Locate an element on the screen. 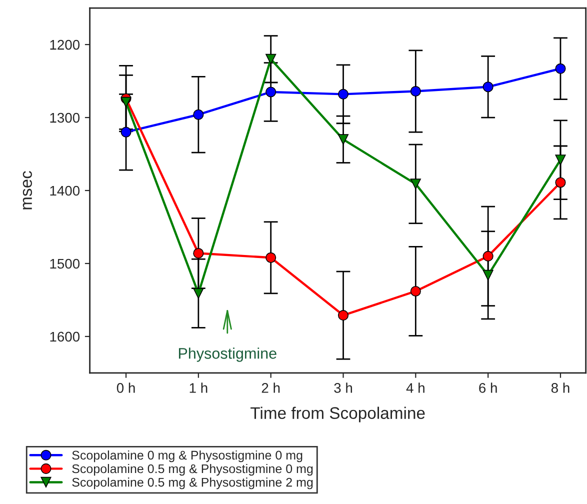 The height and width of the screenshot is (504, 587). legend-label: Scopolamine 0 mg & Physostigmine 0 mg is located at coordinates (187, 456).